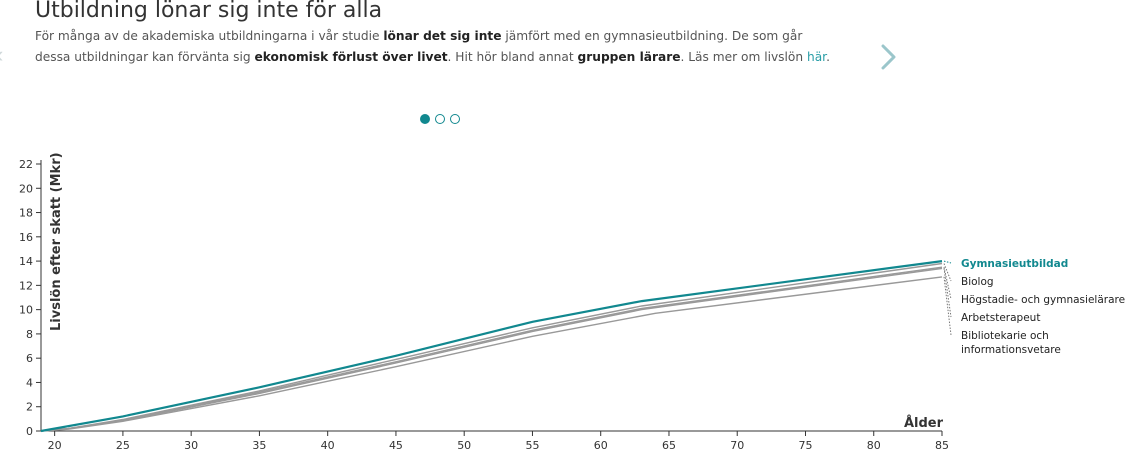 Image resolution: width=1143 pixels, height=464 pixels. Describe the element at coordinates (26, 164) in the screenshot. I see `y-tick-label: 22` at that location.